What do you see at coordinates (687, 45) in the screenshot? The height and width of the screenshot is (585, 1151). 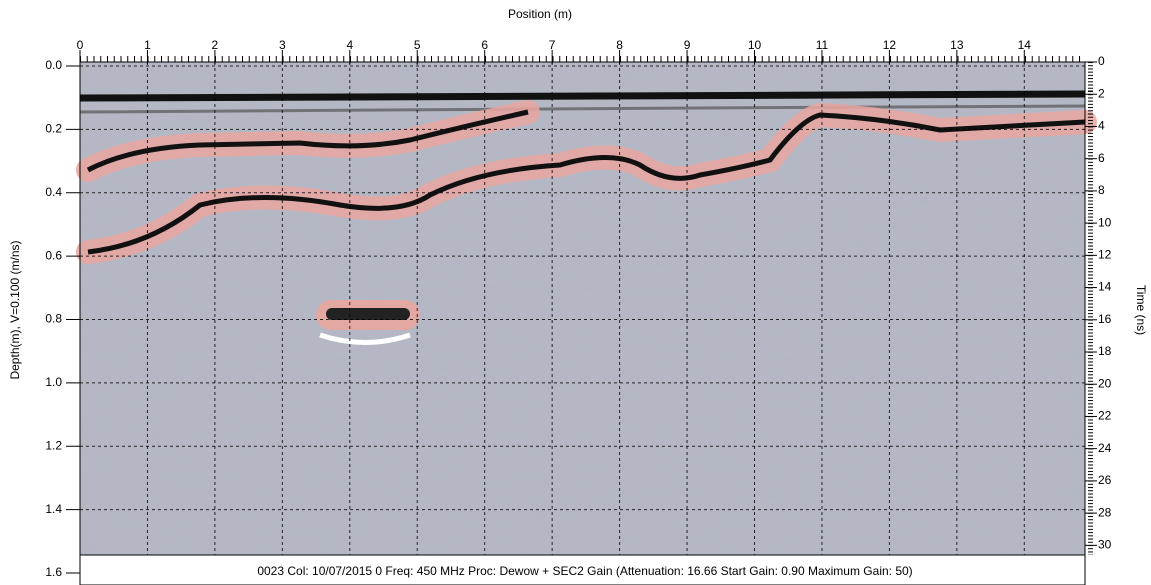 I see `x-tick-label: 9` at bounding box center [687, 45].